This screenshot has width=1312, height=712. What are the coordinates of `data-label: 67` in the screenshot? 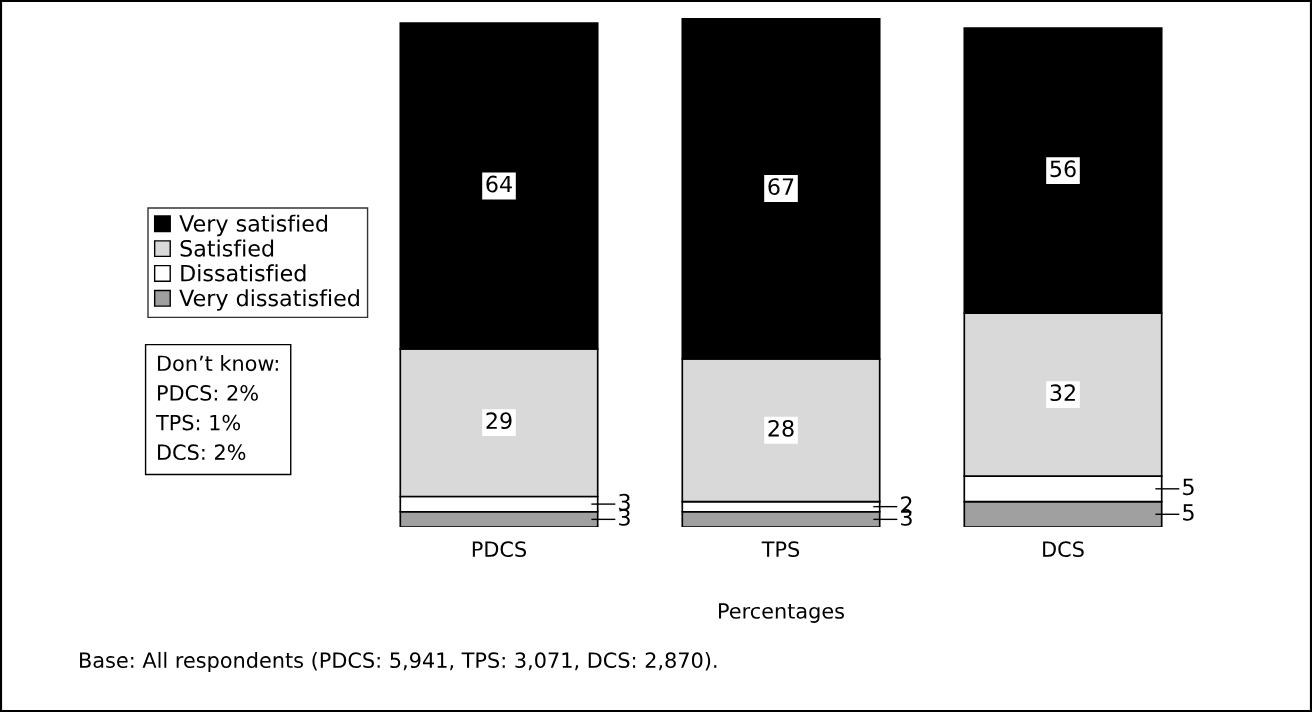 It's located at (781, 186).